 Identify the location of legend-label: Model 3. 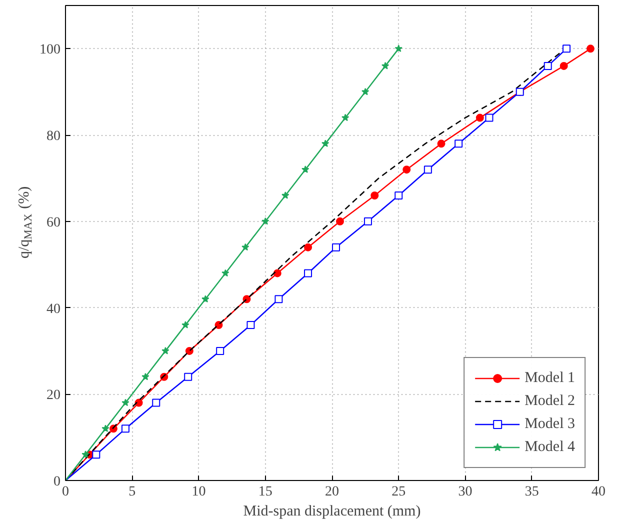
(549, 424).